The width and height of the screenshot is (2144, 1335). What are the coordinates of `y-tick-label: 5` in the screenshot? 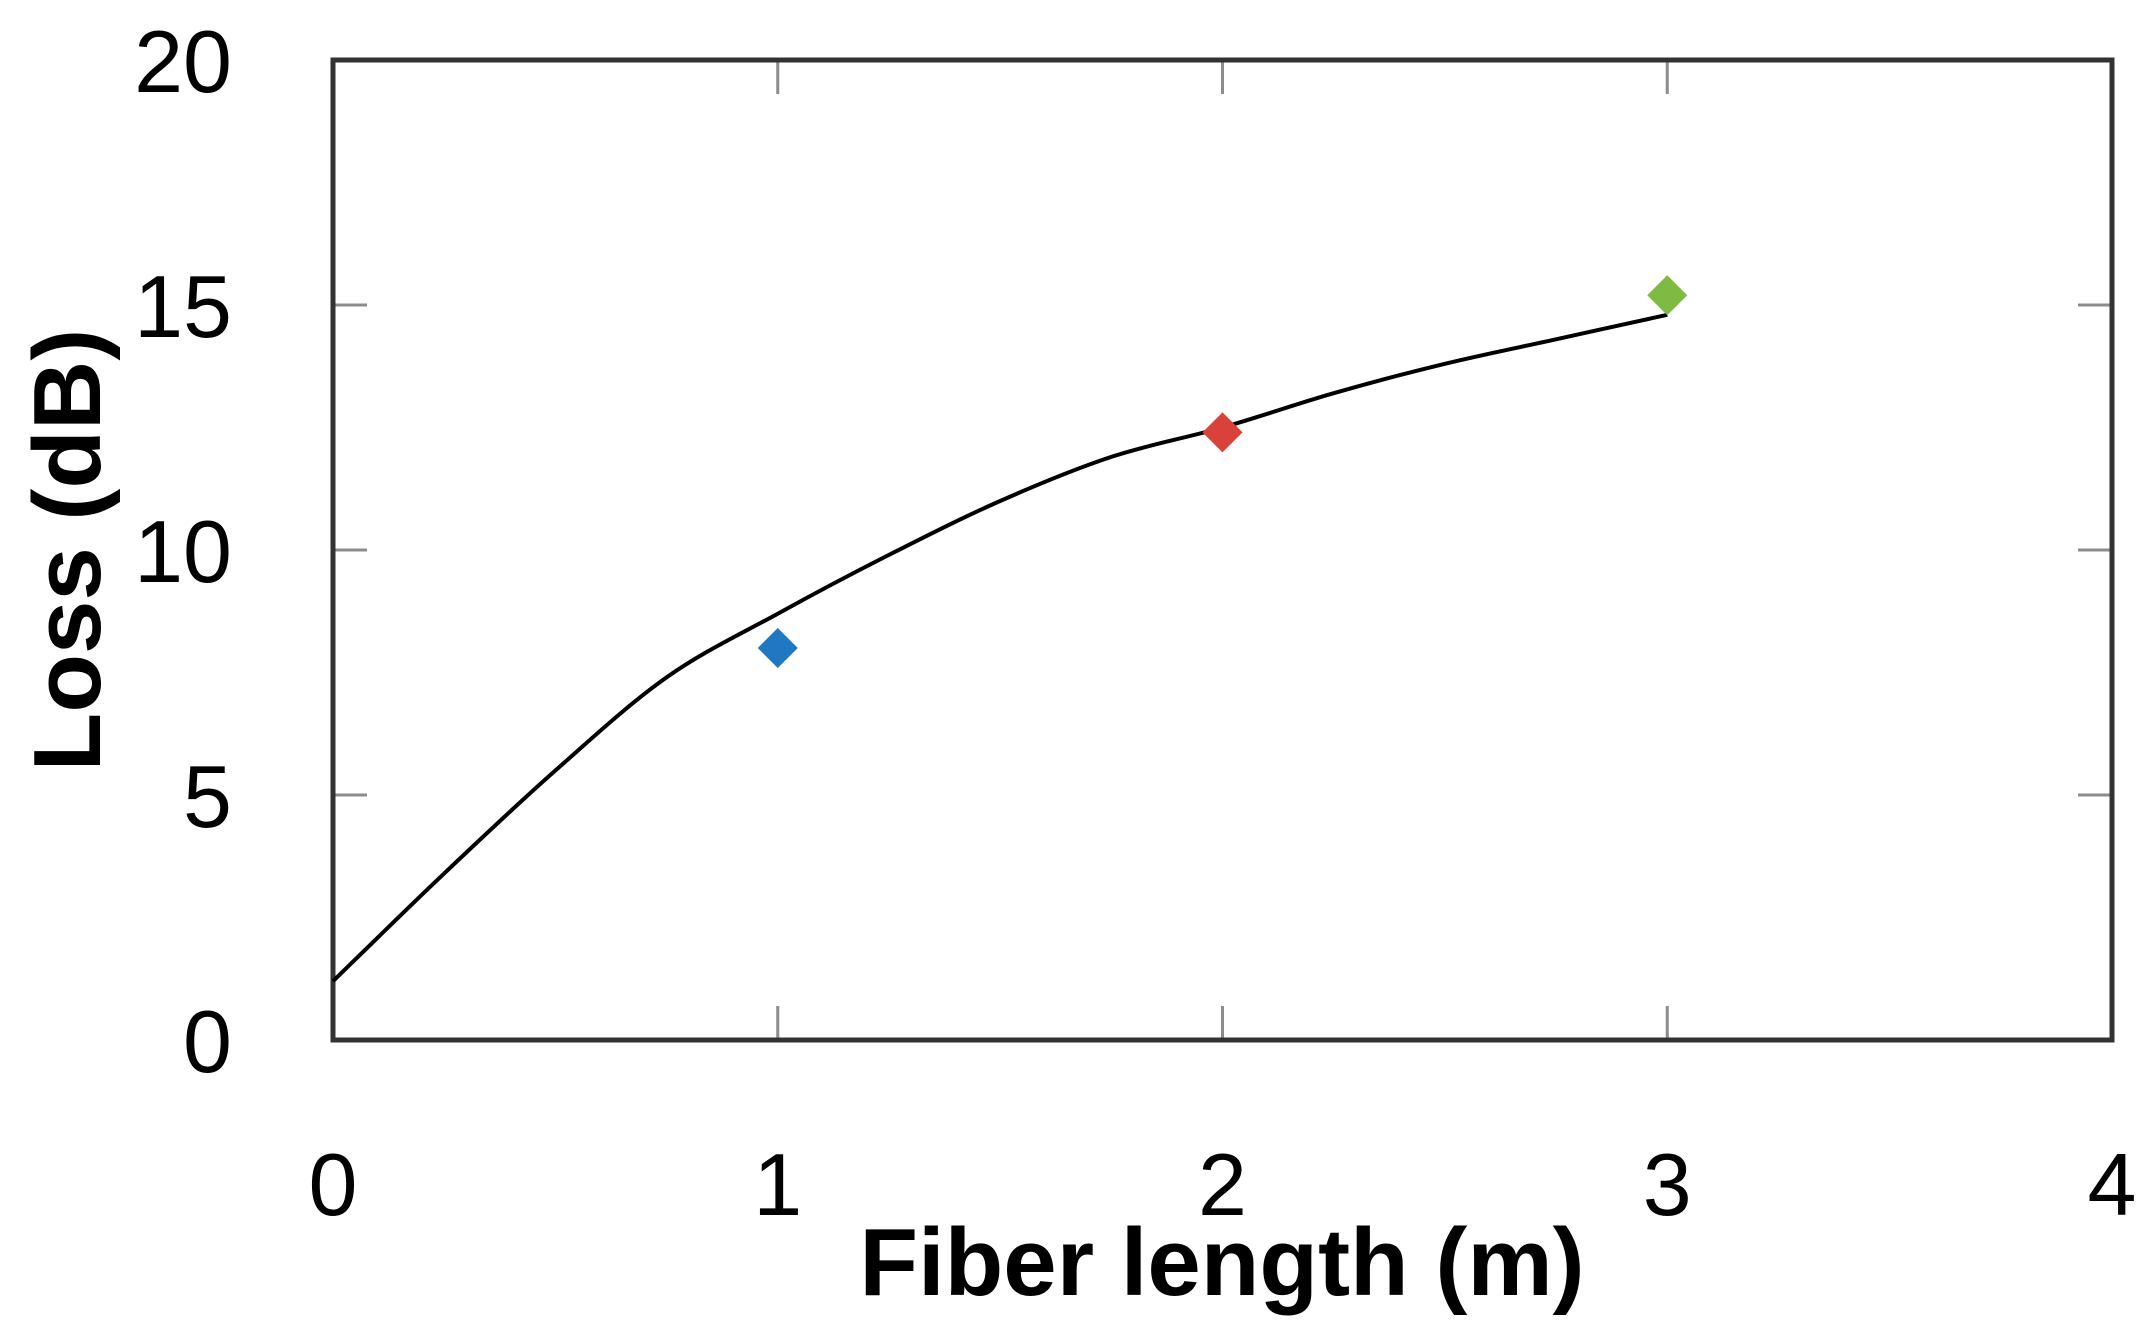 It's located at (207, 796).